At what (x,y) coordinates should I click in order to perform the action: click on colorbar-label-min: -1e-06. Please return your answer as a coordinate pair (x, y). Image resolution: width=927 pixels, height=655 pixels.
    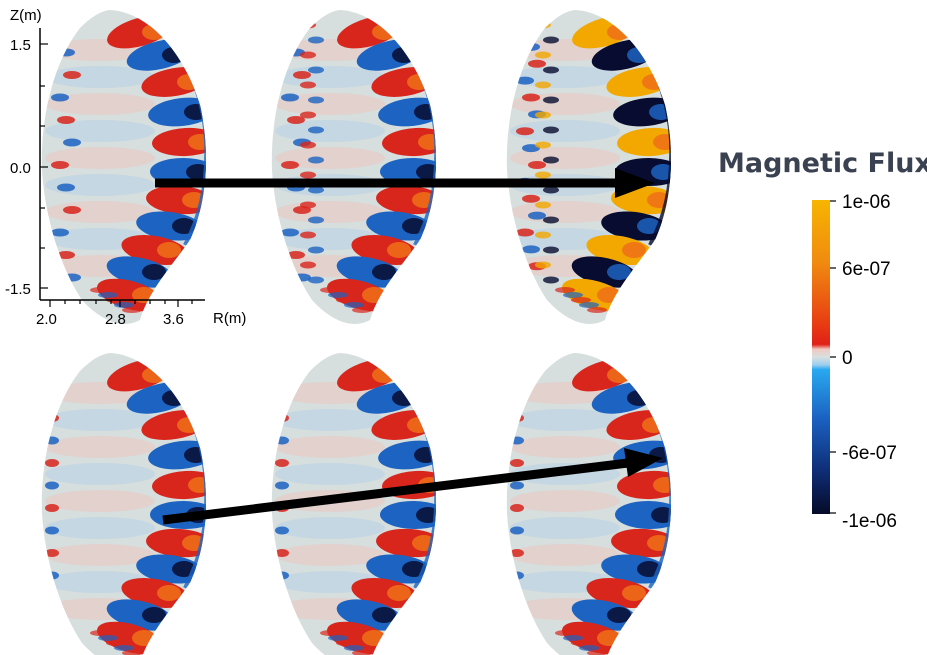
    Looking at the image, I should click on (869, 521).